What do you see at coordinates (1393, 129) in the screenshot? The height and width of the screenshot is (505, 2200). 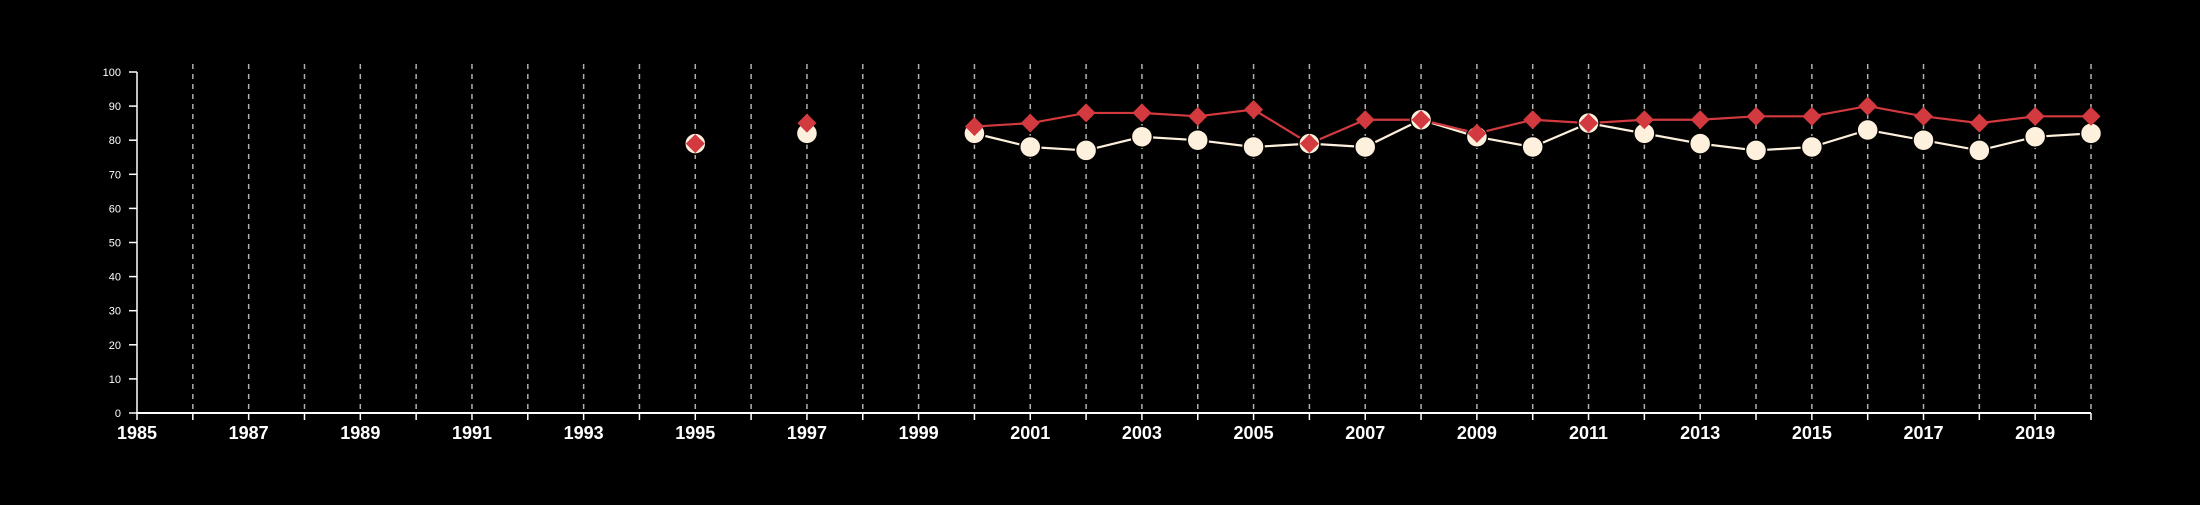 I see `series-layer` at bounding box center [1393, 129].